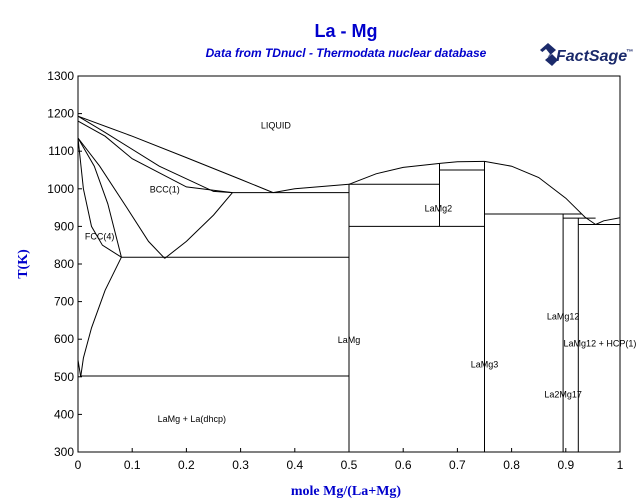 This screenshot has height=504, width=640. I want to click on x-tick-label: 0.3, so click(240, 465).